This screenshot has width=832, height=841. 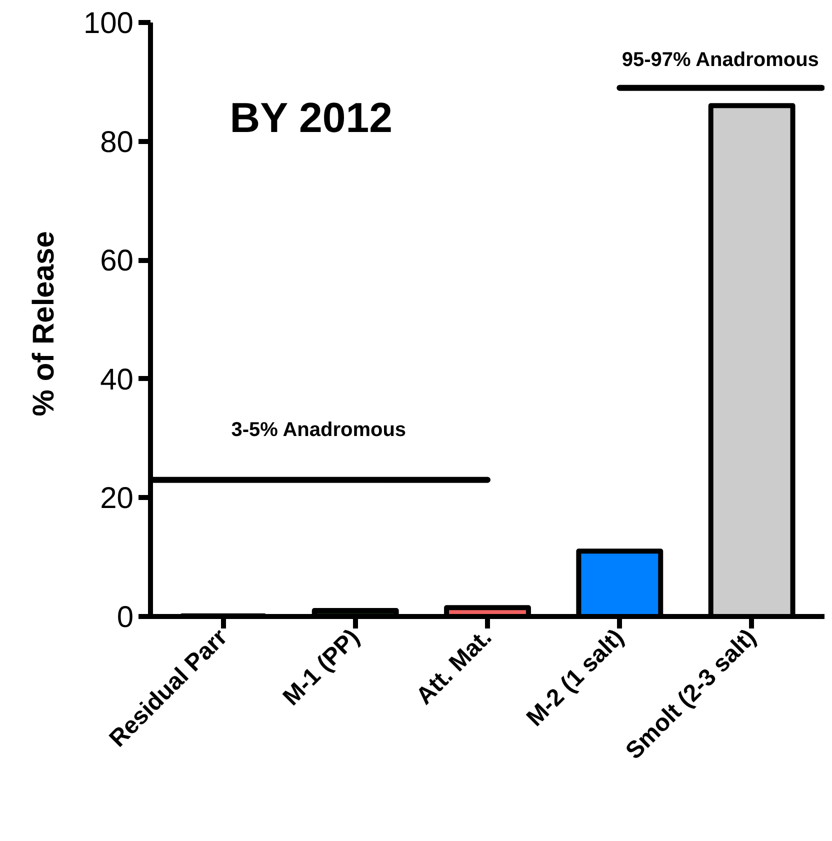 I want to click on ref-line-label: 3-5% Anadromous, so click(x=318, y=429).